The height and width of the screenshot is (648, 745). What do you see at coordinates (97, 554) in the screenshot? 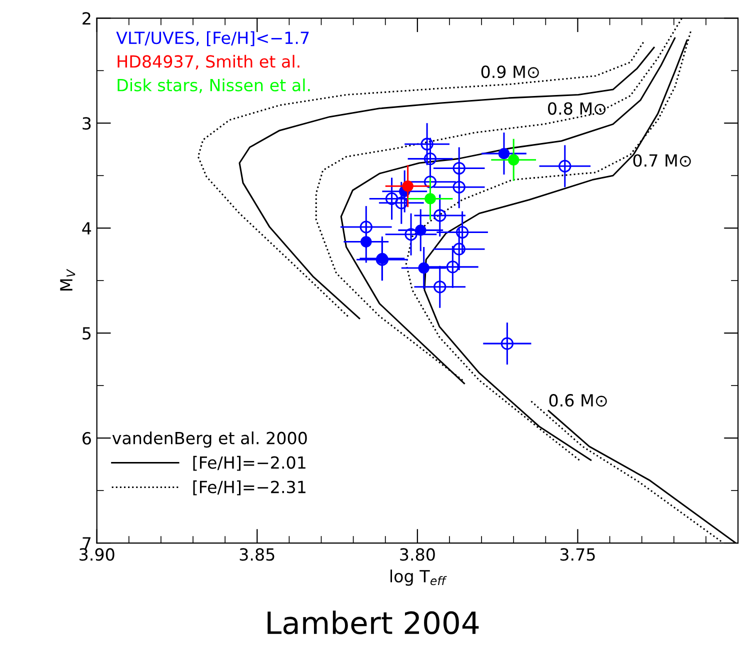
I see `x-tick-label: 3.90` at bounding box center [97, 554].